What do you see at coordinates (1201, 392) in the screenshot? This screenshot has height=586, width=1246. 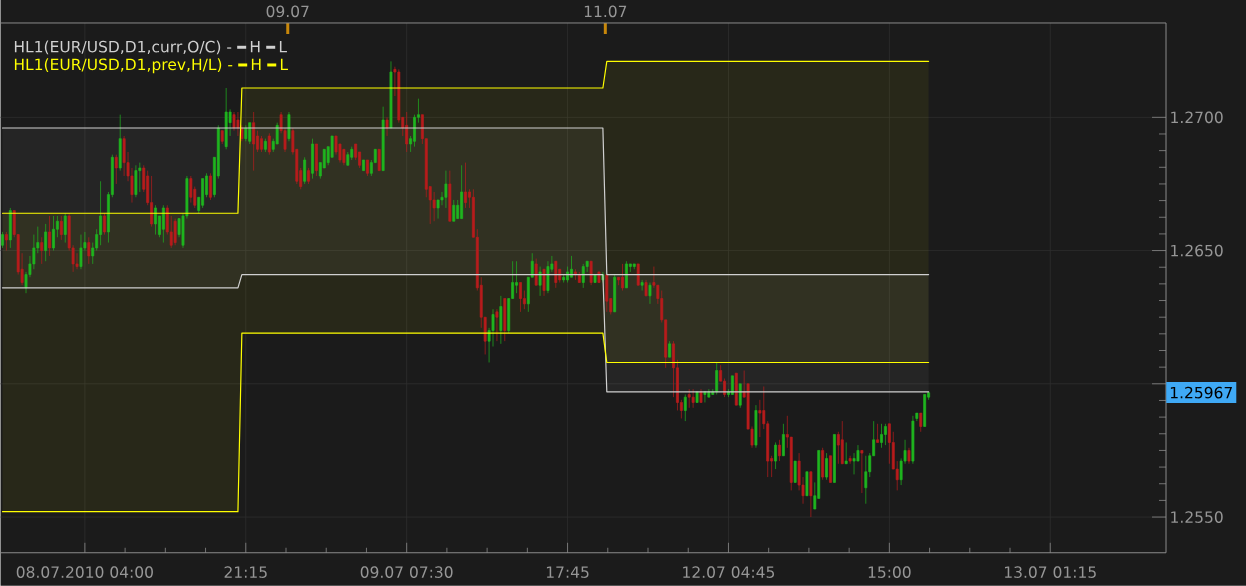 I see `text: 1.25967` at bounding box center [1201, 392].